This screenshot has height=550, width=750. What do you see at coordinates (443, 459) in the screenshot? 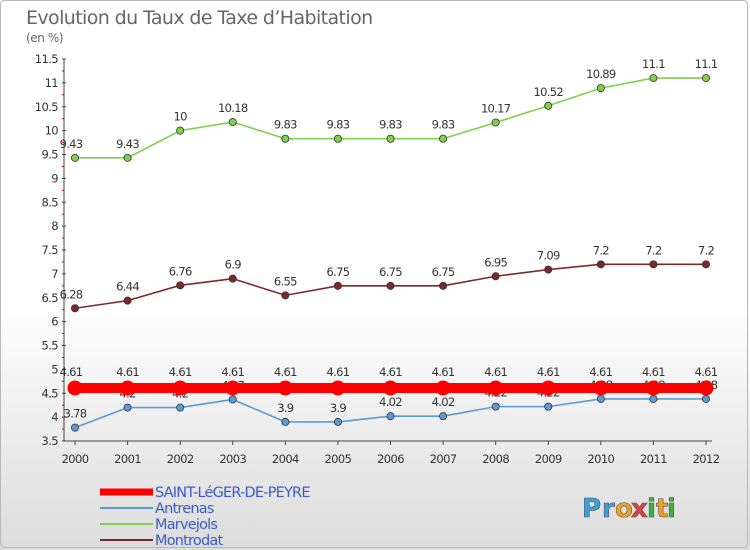
I see `x-tick-label: 2007` at bounding box center [443, 459].